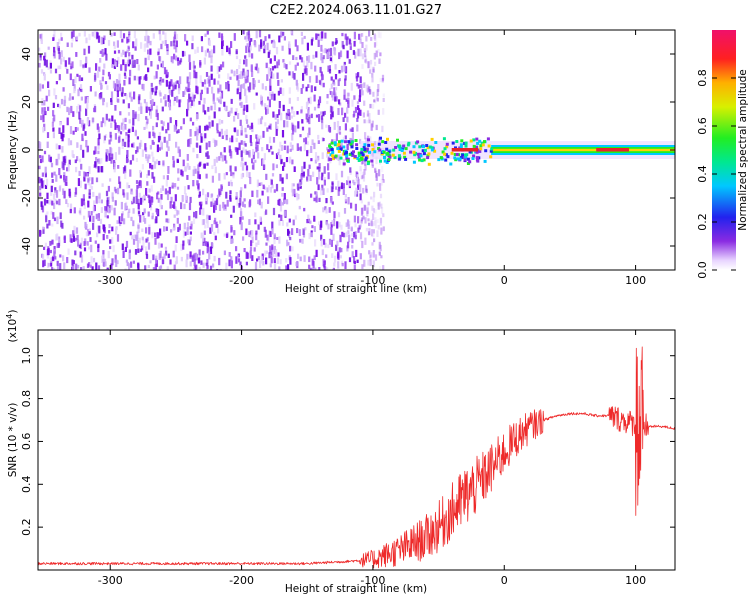 This screenshot has width=750, height=600. What do you see at coordinates (635, 280) in the screenshot?
I see `x-tick-label: 100` at bounding box center [635, 280].